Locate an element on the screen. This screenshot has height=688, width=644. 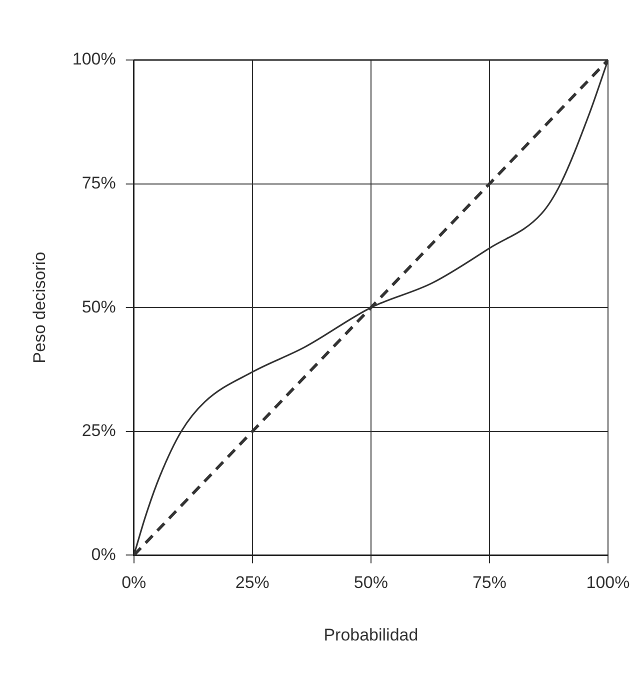
x-tick-label: 50% is located at coordinates (371, 582).